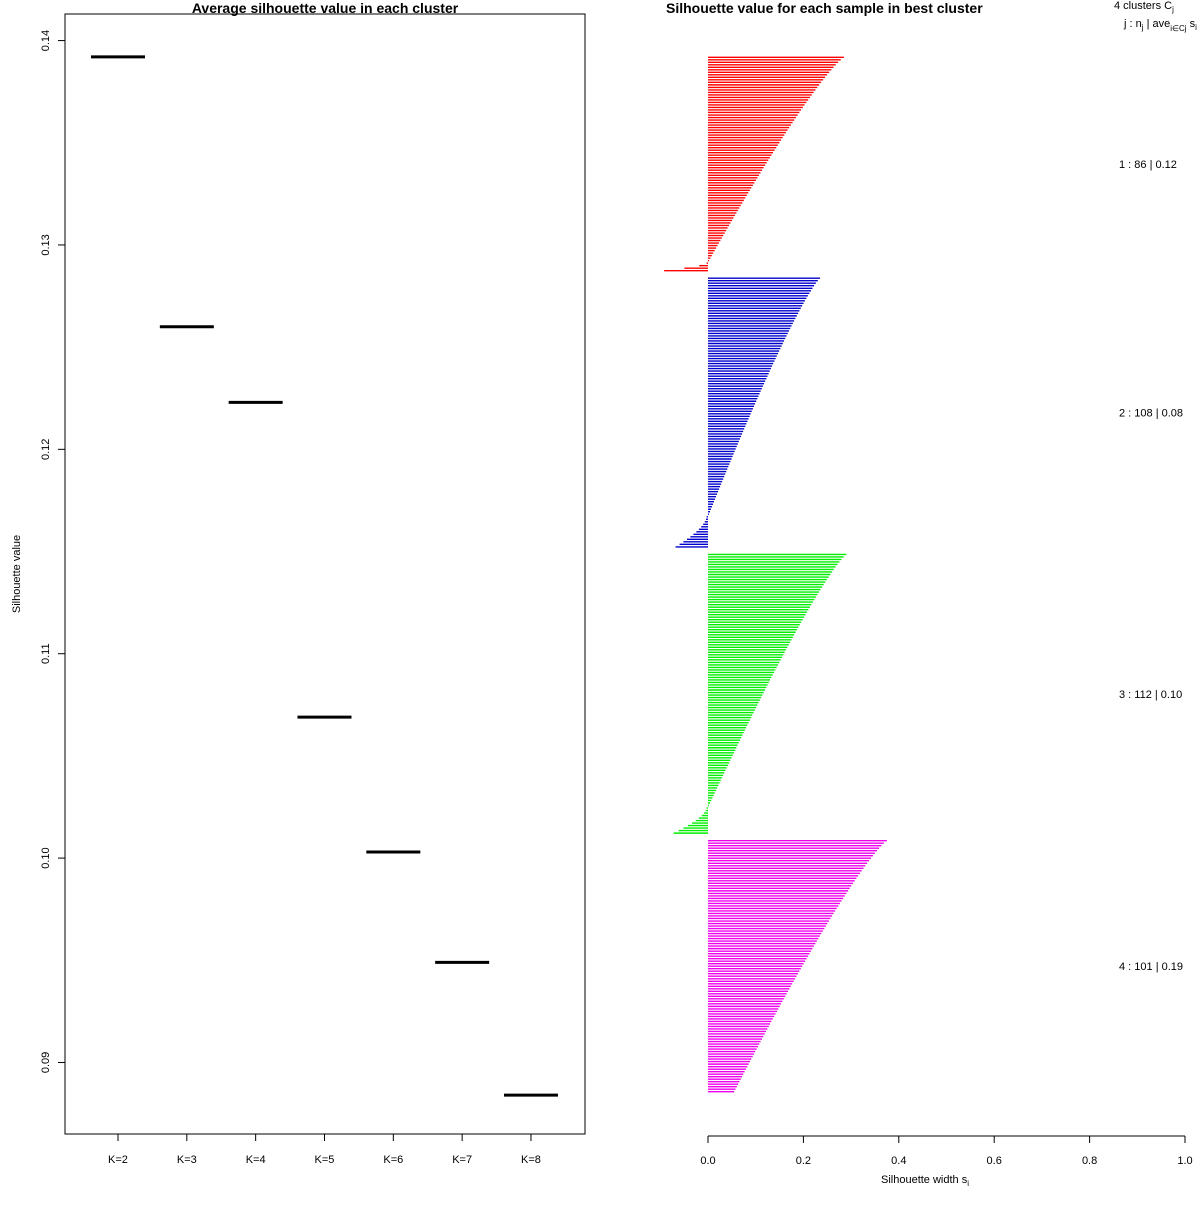  What do you see at coordinates (1151, 967) in the screenshot?
I see `cluster-label: 4 : 101 | 0.19` at bounding box center [1151, 967].